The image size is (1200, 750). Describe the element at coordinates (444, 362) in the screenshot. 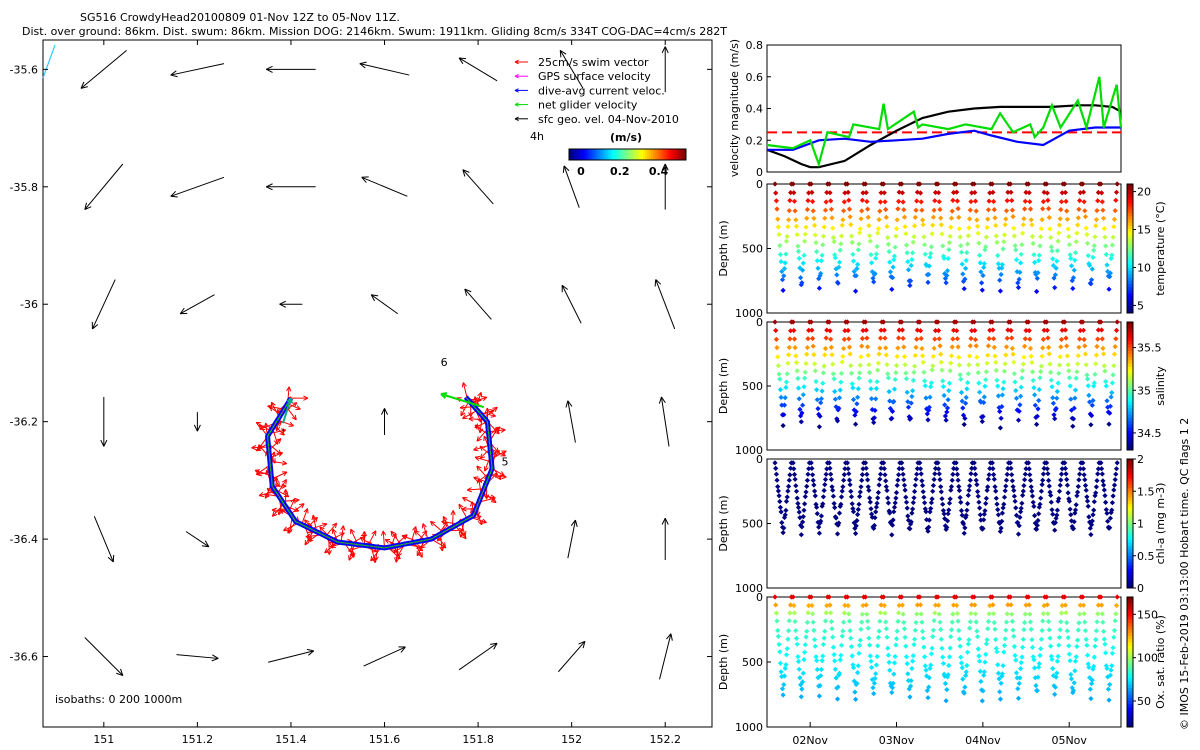

I see `map-annotation-label: 6` at that location.